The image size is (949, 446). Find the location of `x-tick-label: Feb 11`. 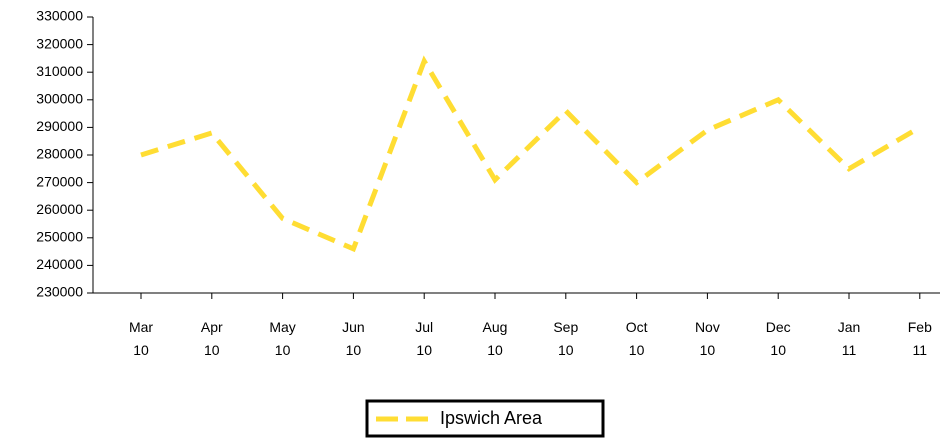

x-tick-label: Feb 11 is located at coordinates (920, 338).